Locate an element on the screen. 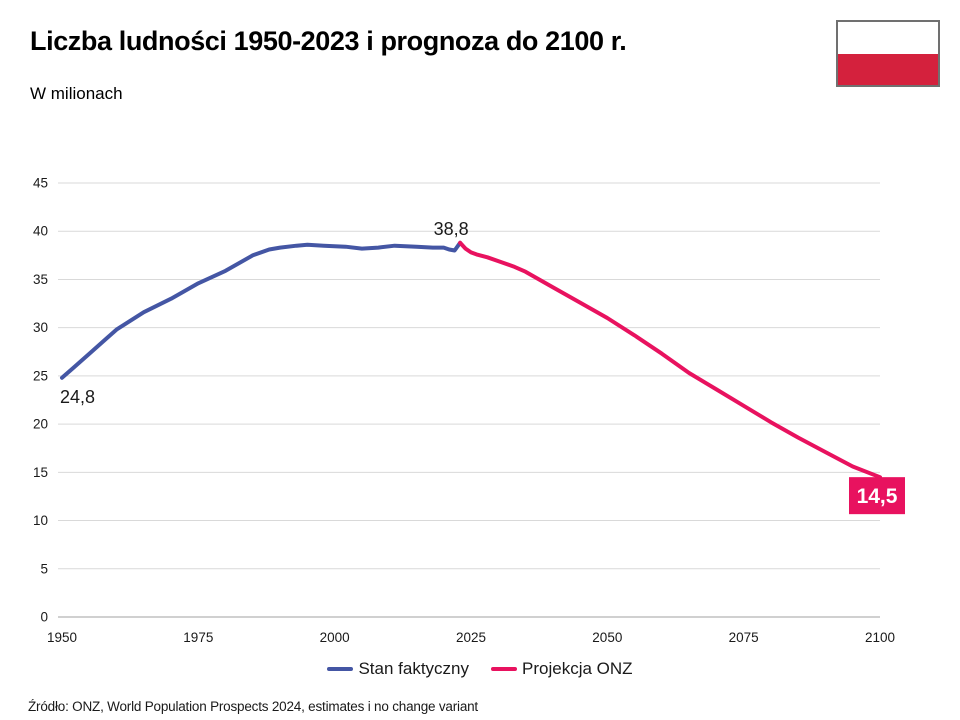 The height and width of the screenshot is (720, 960). legend-swatch-projection-line is located at coordinates (504, 669).